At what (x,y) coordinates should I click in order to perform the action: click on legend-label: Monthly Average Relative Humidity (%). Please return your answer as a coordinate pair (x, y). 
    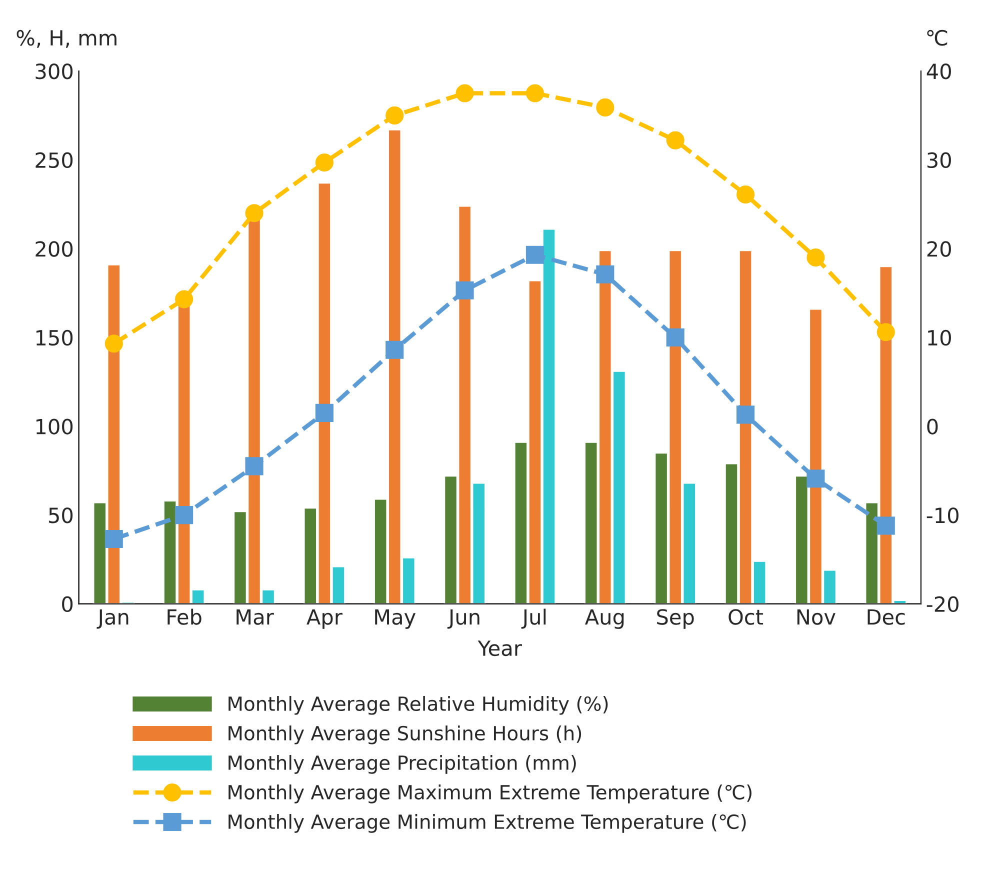
    Looking at the image, I should click on (418, 705).